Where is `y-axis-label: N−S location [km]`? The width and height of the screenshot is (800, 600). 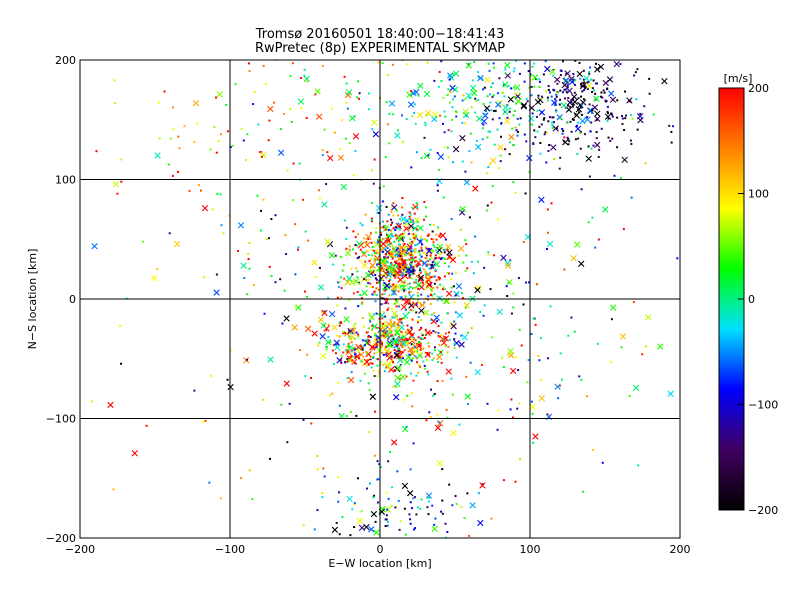
y-axis-label: N−S location [km] is located at coordinates (32, 299).